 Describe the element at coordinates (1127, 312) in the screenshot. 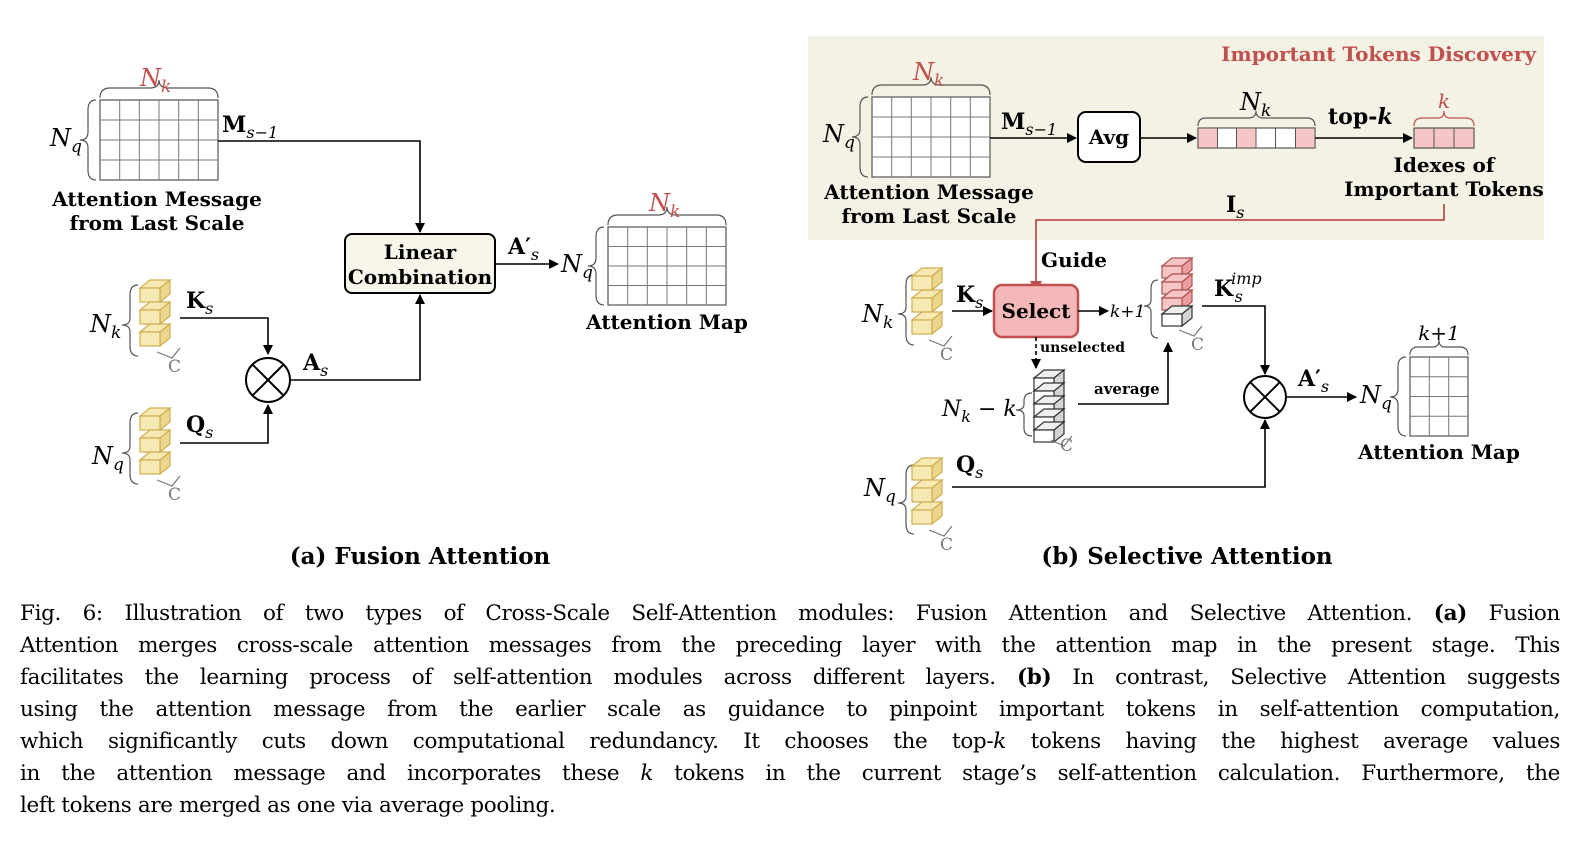

I see `k-plus-1-label: k+1` at that location.